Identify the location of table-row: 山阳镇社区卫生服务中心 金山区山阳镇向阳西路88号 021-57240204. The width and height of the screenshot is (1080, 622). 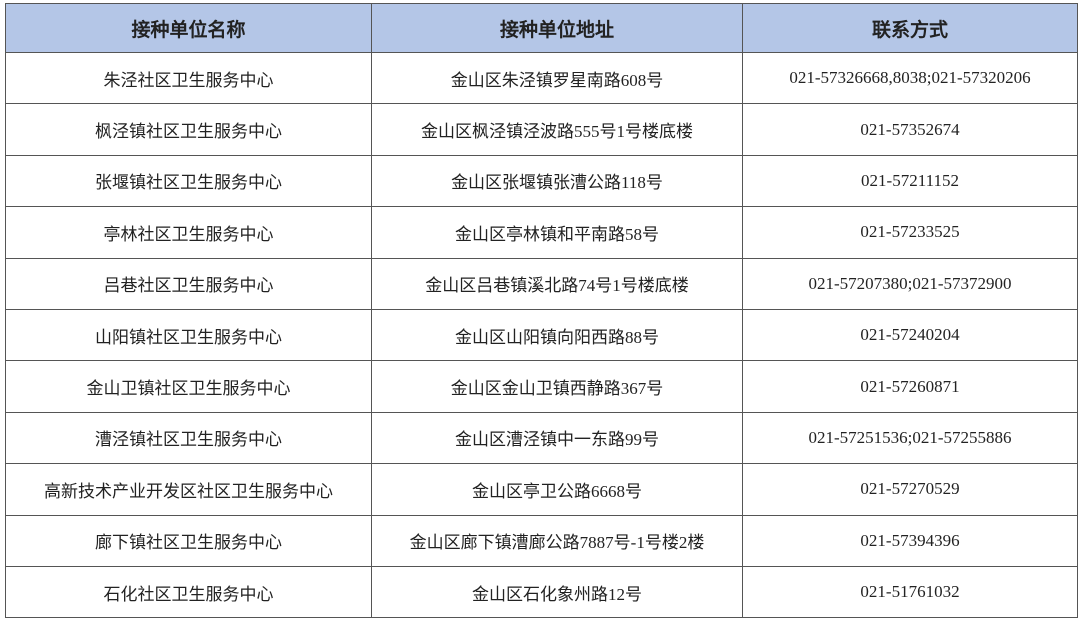
(541, 335).